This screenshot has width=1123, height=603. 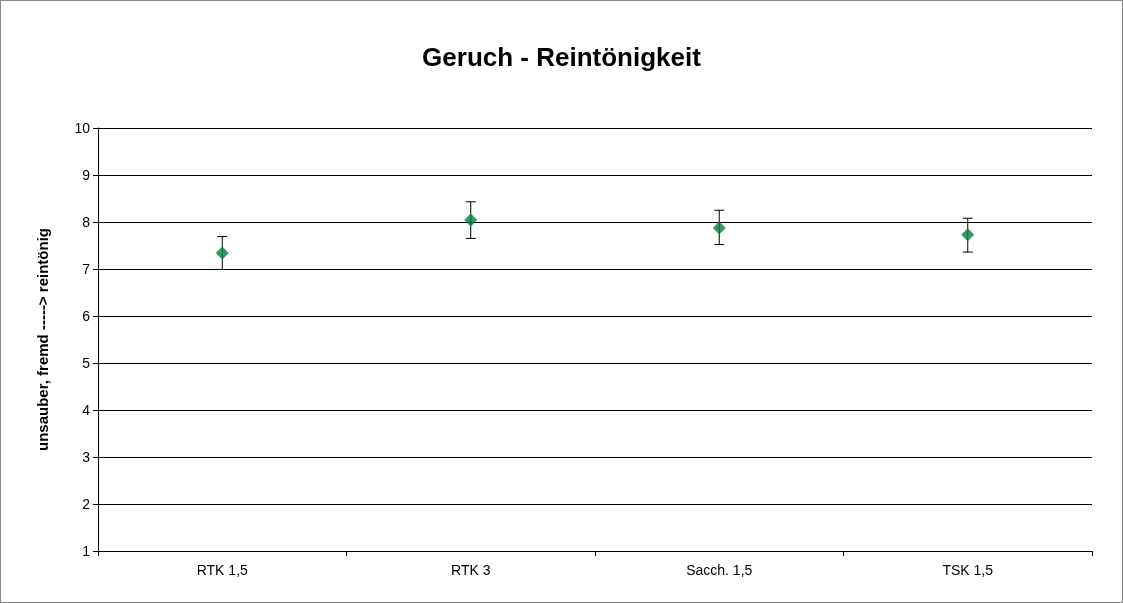 What do you see at coordinates (86, 363) in the screenshot?
I see `y-tick-label: 5` at bounding box center [86, 363].